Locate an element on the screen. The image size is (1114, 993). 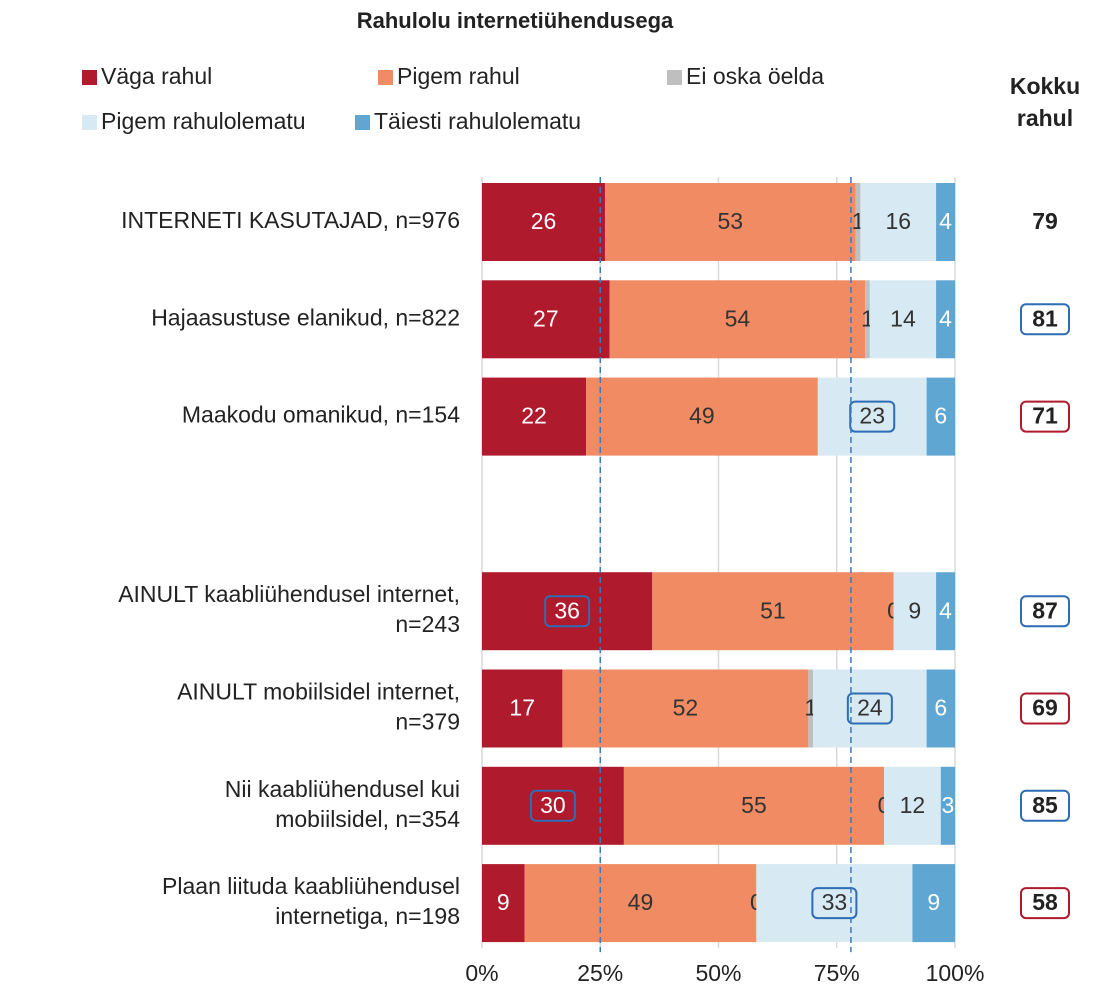
totals-title: rahul is located at coordinates (1045, 118).